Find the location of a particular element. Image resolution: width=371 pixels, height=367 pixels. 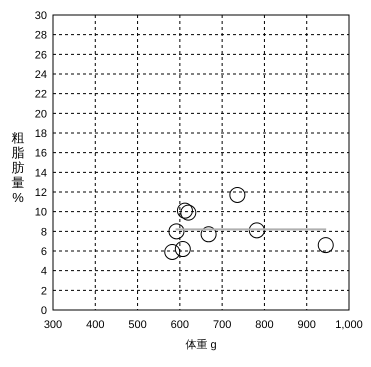

x-tick-label: 500 is located at coordinates (137, 325).